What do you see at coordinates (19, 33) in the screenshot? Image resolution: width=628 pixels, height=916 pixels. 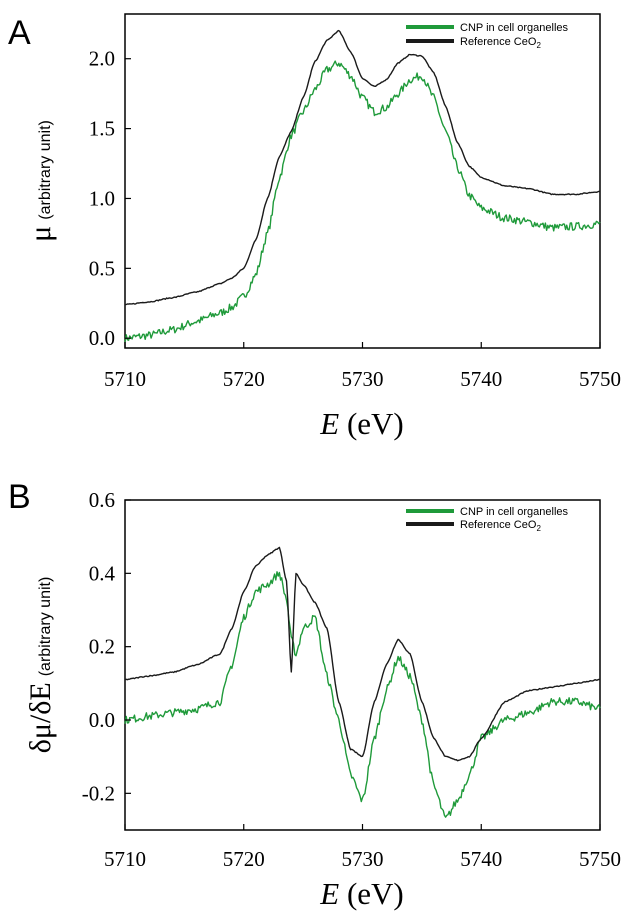 I see `panel-a-letter: A` at bounding box center [19, 33].